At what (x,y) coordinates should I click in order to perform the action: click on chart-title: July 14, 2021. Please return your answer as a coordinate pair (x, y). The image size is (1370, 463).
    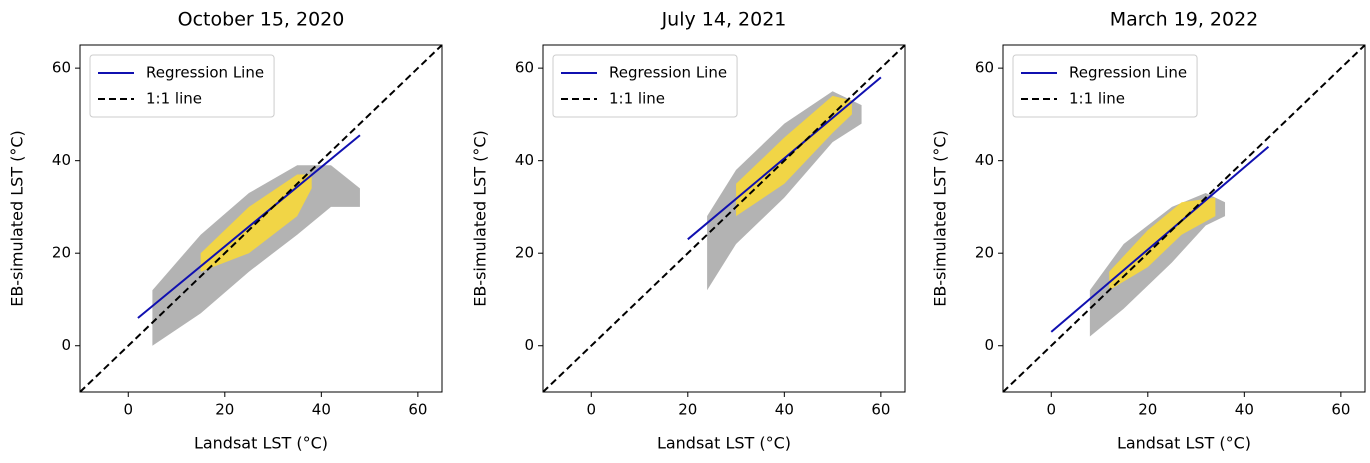
    Looking at the image, I should click on (724, 20).